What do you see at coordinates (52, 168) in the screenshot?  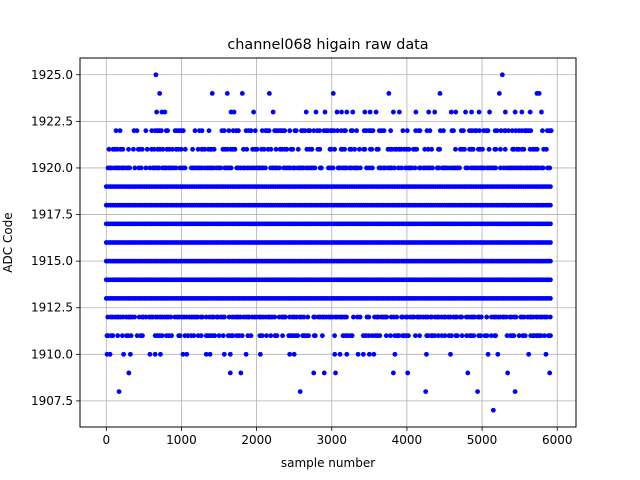 I see `y-tick-label: 1920.0` at bounding box center [52, 168].